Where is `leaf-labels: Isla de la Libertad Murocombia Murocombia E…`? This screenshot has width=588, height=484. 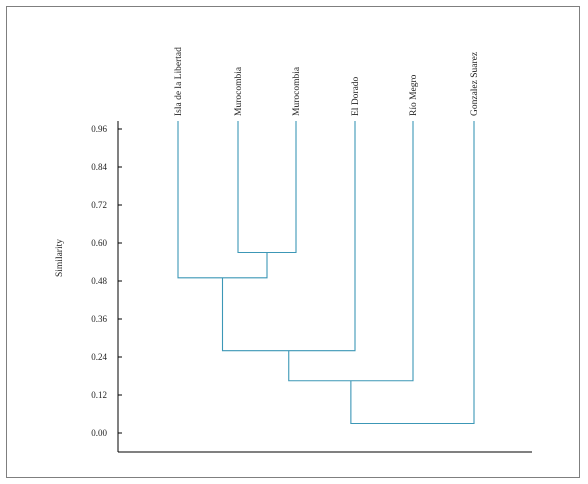 leaf-labels: Isla de la Libertad Murocombia Murocombia E… is located at coordinates (327, 81).